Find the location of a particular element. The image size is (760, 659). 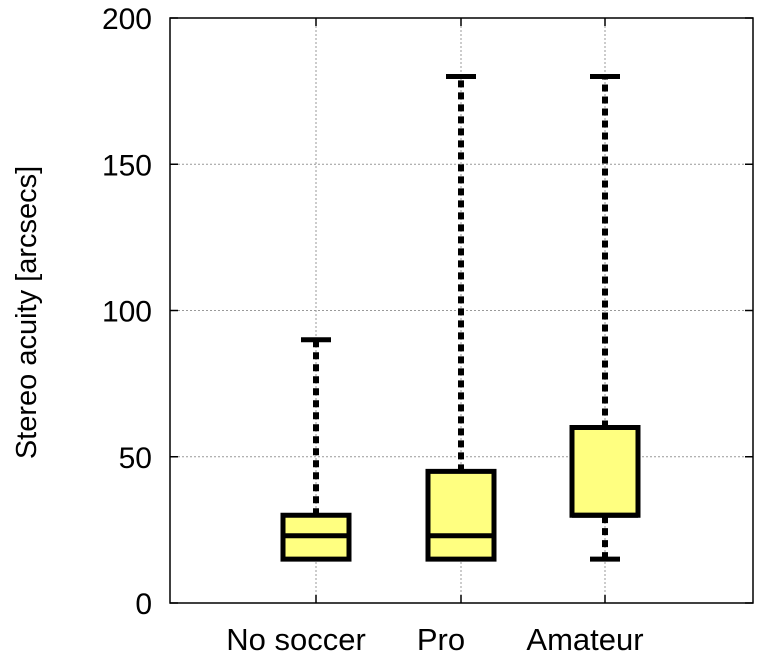

x-category-label: Amateur is located at coordinates (584, 639).